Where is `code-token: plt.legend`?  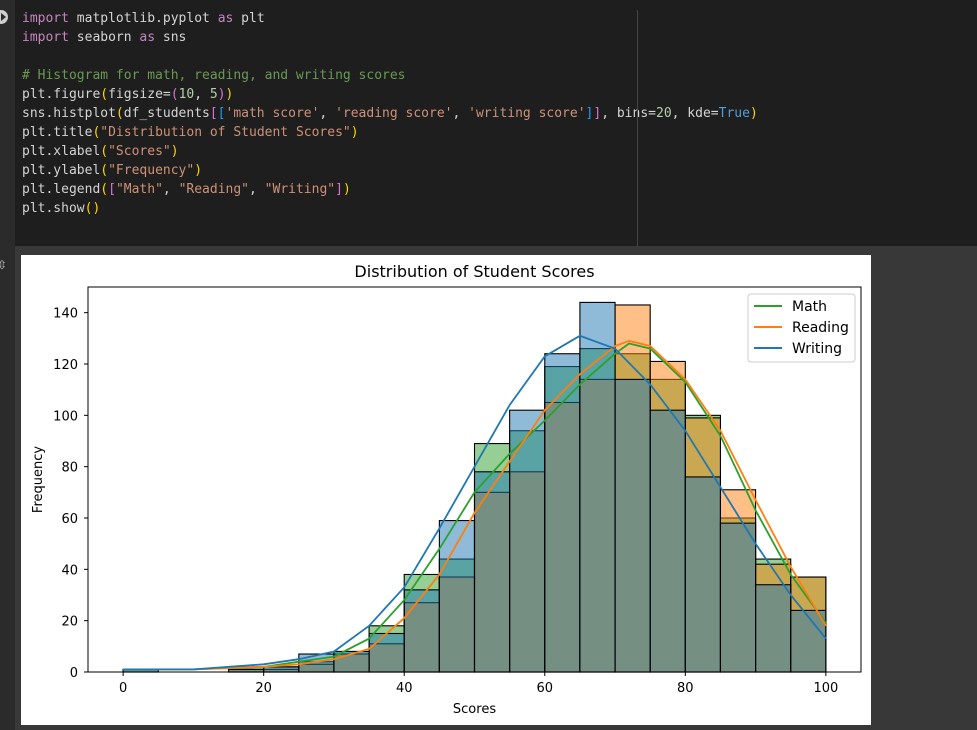 code-token: plt.legend is located at coordinates (61, 189).